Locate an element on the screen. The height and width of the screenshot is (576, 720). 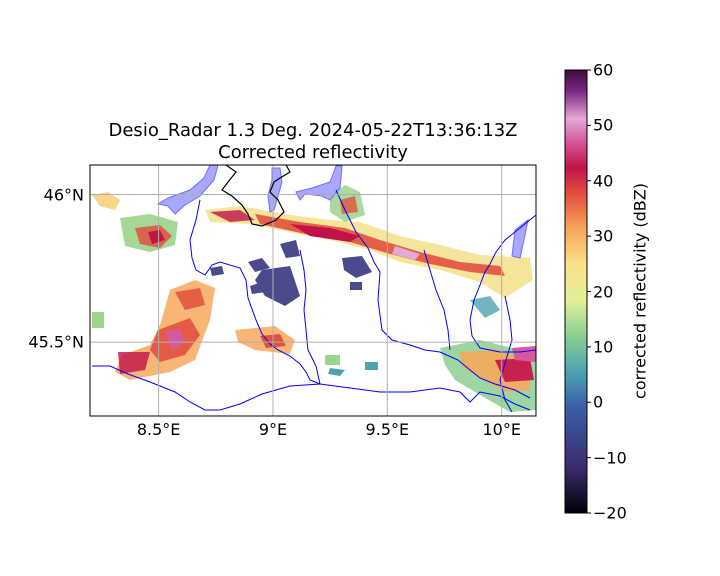
river-po is located at coordinates (311, 388).